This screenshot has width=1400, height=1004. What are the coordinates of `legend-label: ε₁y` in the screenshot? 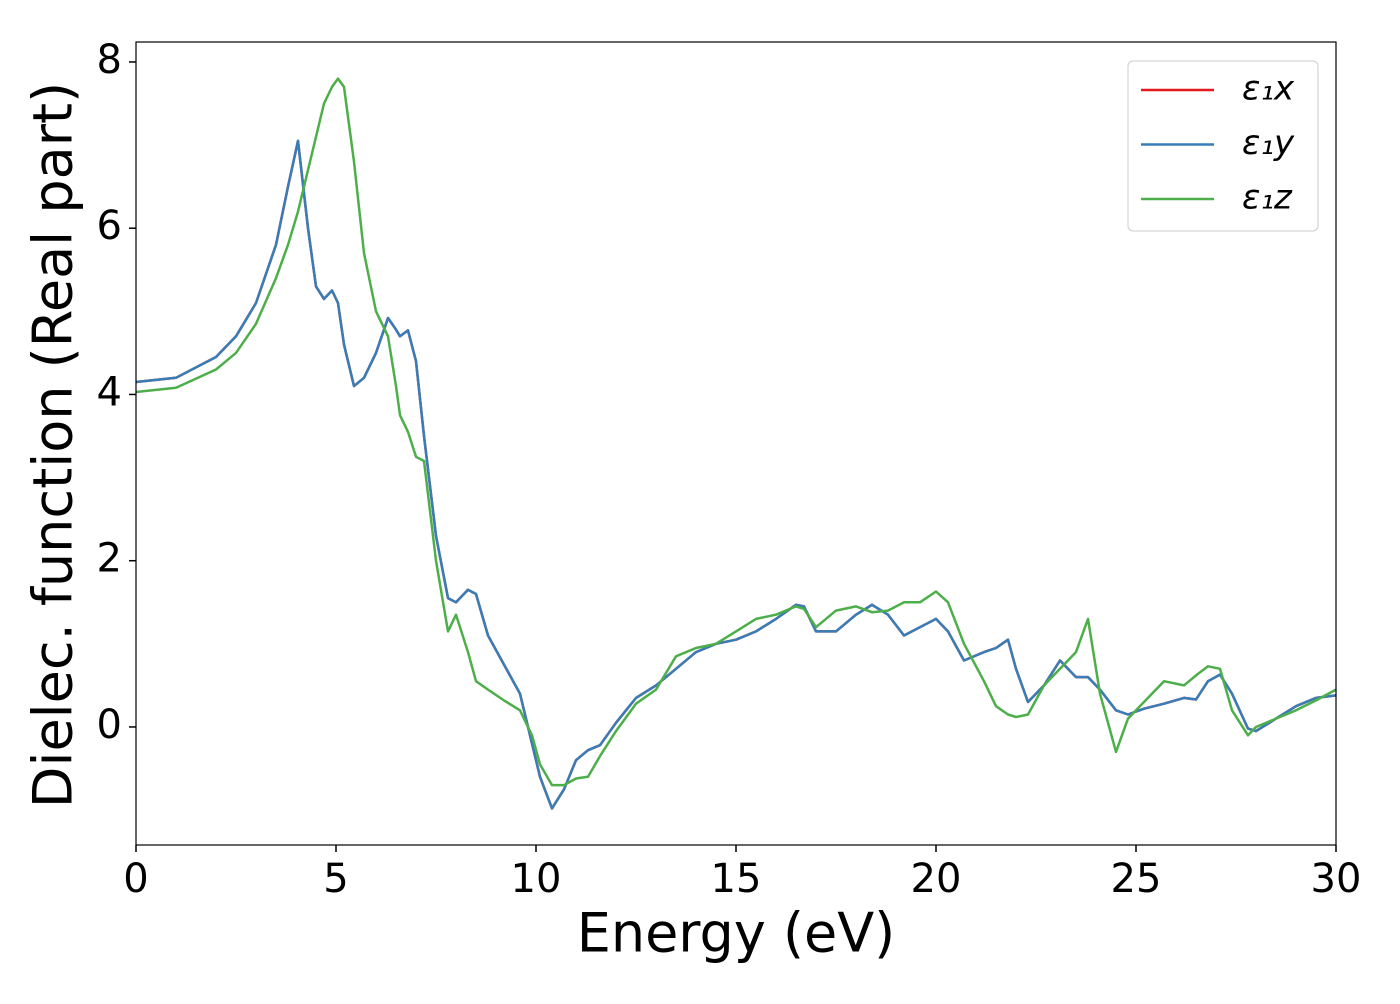 It's located at (1268, 143).